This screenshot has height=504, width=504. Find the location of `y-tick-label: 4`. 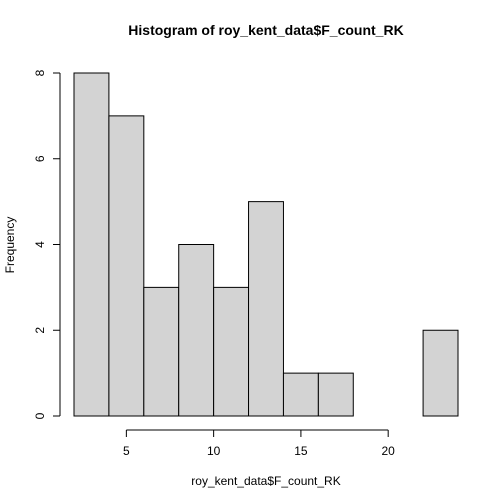

y-tick-label: 4 is located at coordinates (40, 244).